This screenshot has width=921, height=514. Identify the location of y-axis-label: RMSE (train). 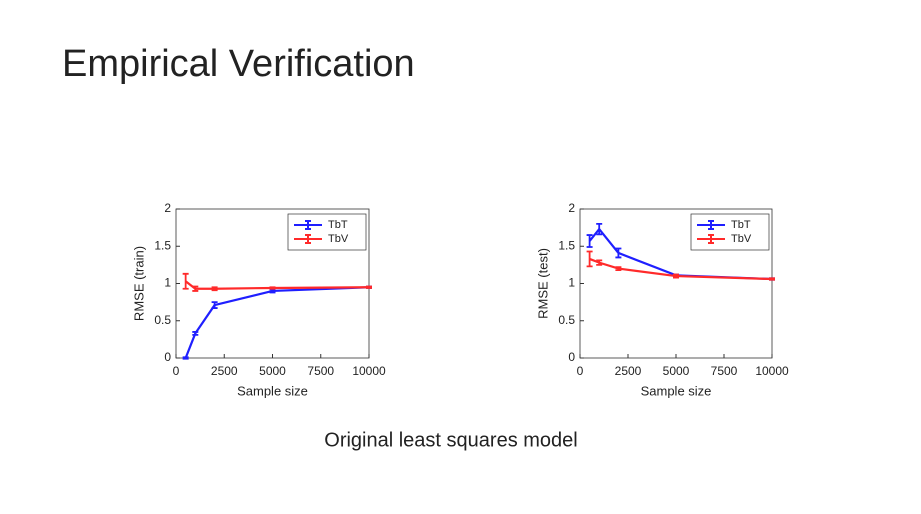
(138, 283).